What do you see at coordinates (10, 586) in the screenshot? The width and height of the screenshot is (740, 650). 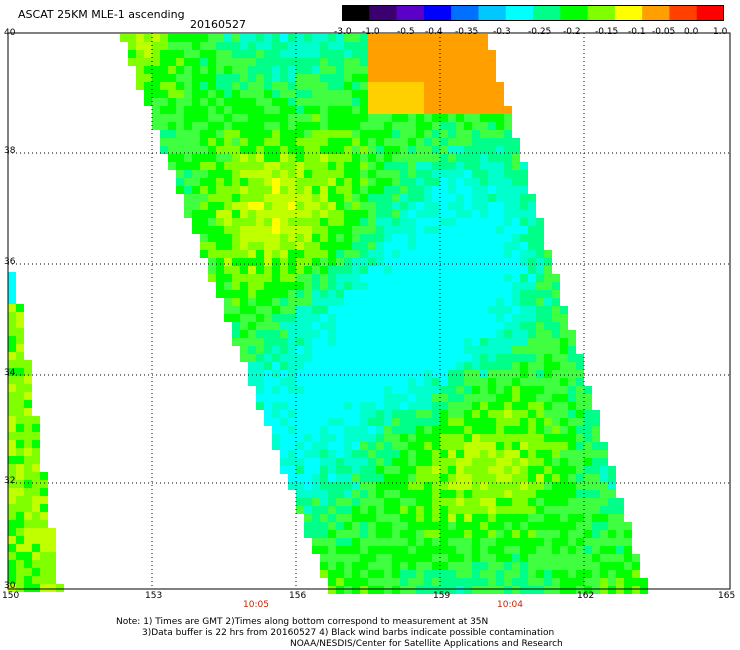 I see `lat-label: 30` at bounding box center [10, 586].